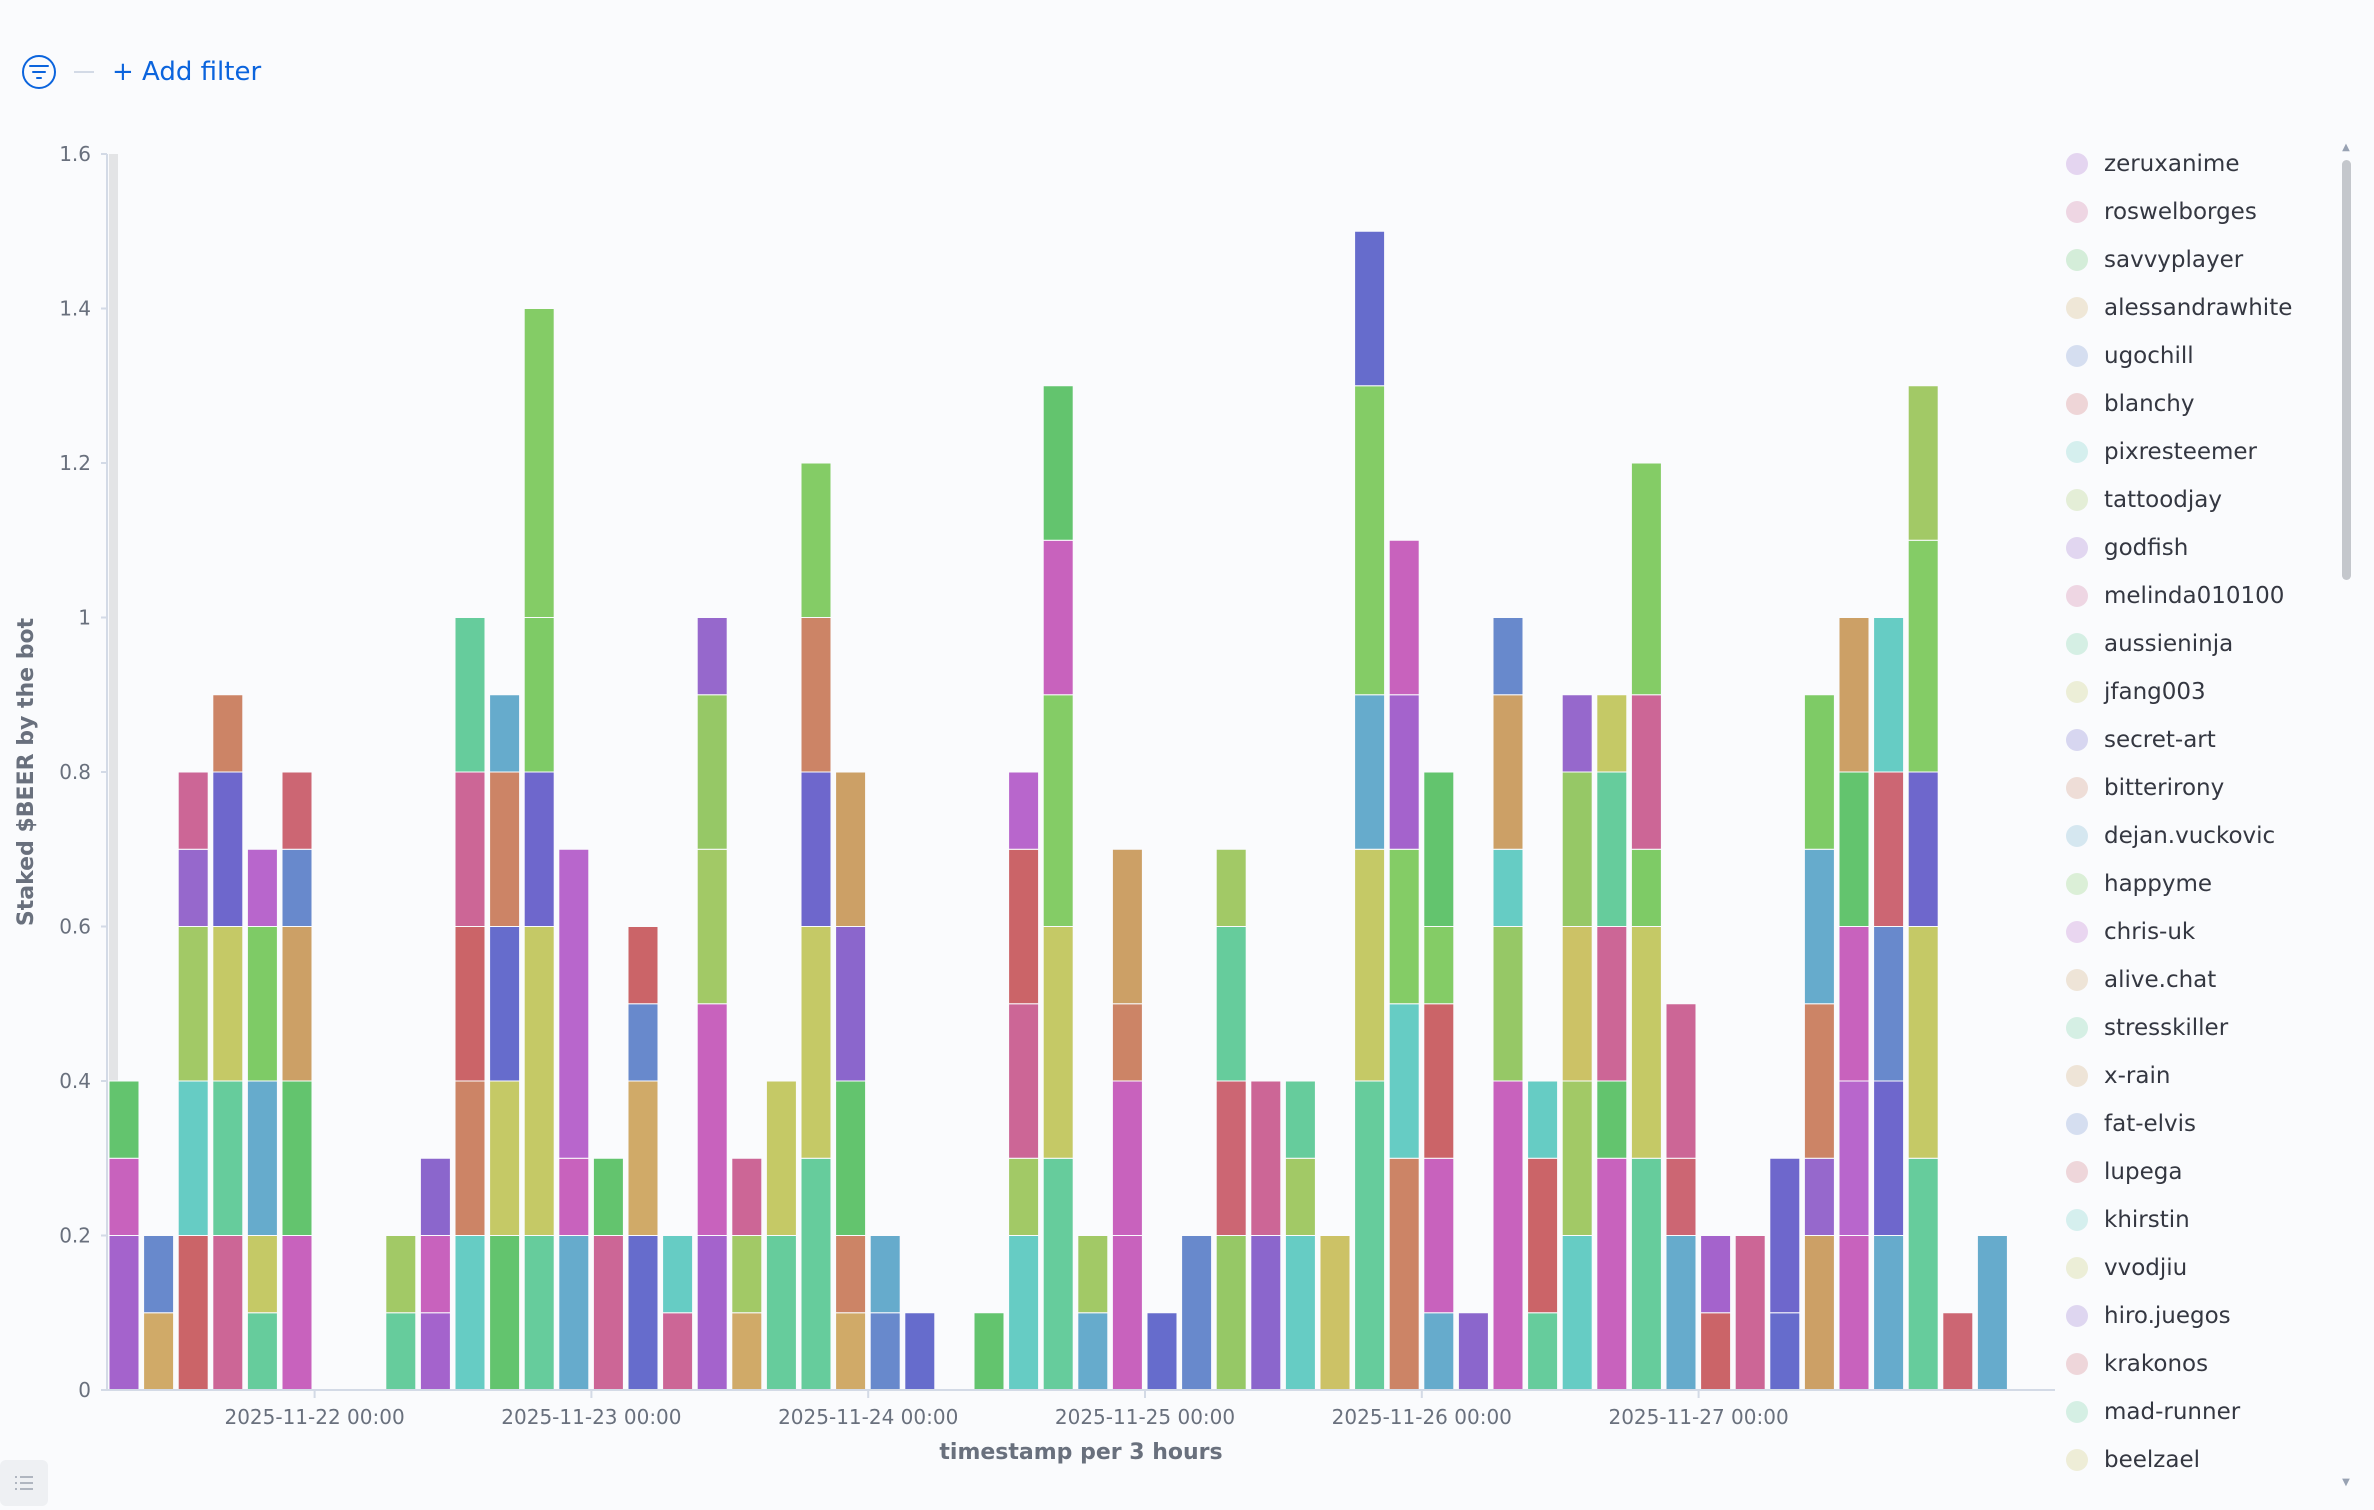 This screenshot has width=2374, height=1510. I want to click on legend-item: happyme, so click(2201, 884).